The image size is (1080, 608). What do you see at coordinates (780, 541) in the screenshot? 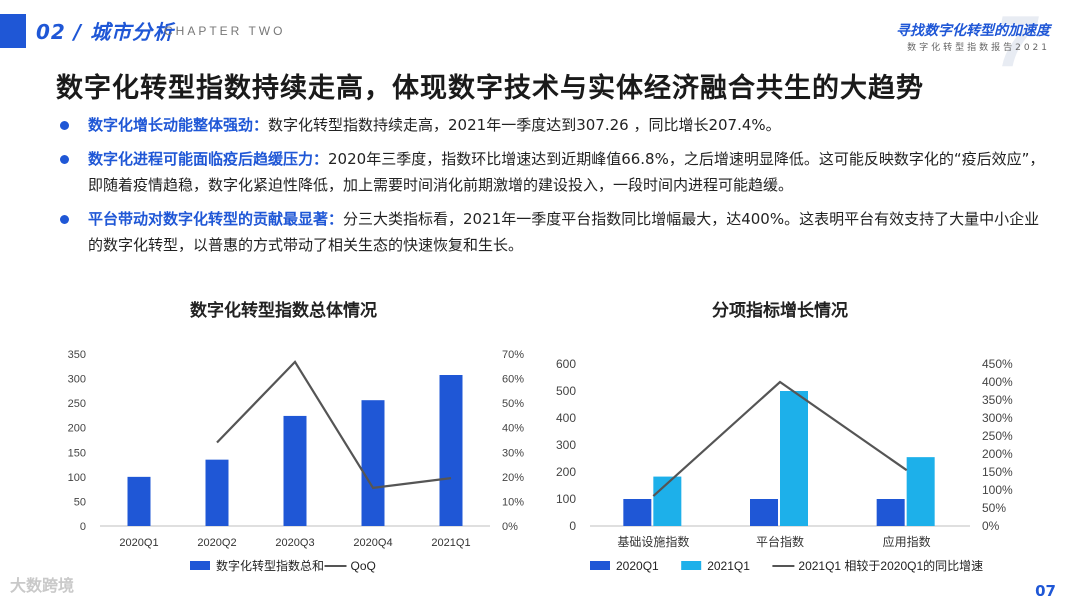
I see `x-axis-tick-label: 平台指数` at bounding box center [780, 541].